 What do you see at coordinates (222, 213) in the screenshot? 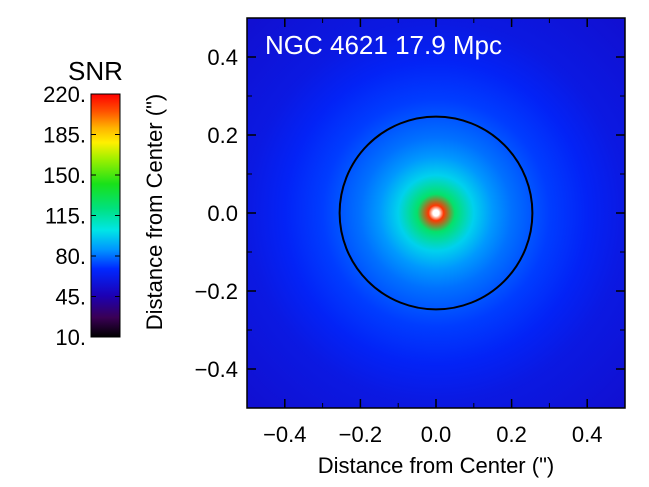
I see `y-tick-label: 0.0` at bounding box center [222, 213].